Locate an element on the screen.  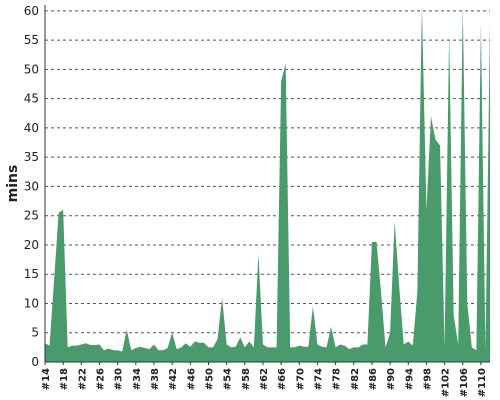
x-tick-label: #94 is located at coordinates (409, 379).